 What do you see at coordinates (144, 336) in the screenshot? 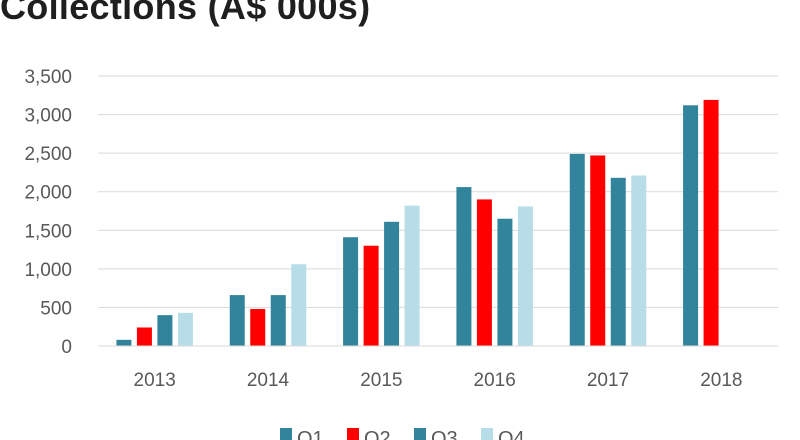
I see `bar-2013-q2` at bounding box center [144, 336].